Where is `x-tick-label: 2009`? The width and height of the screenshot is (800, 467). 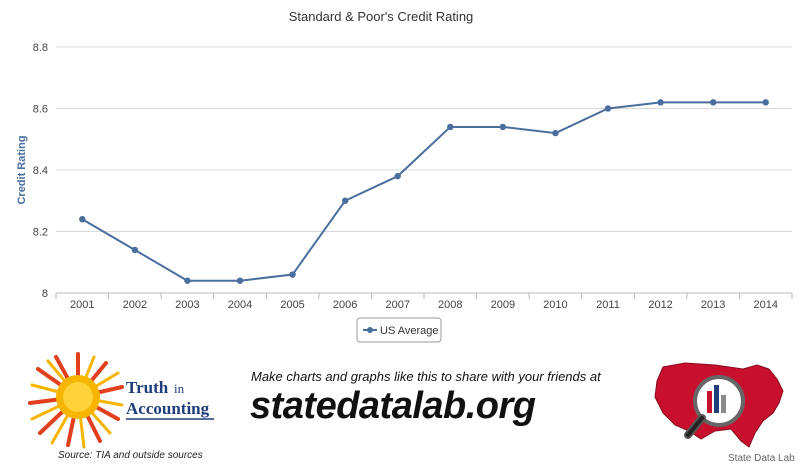 x-tick-label: 2009 is located at coordinates (503, 305).